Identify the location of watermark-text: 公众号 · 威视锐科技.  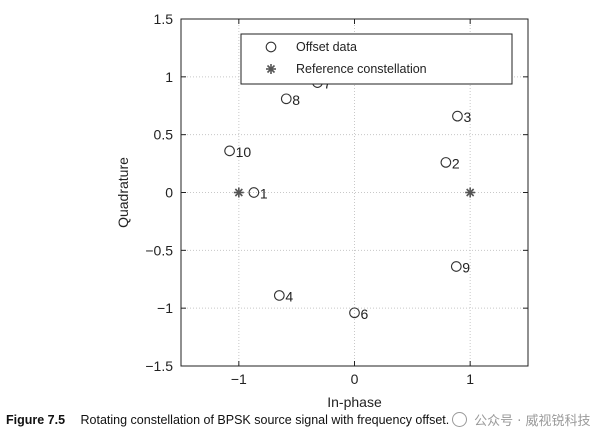
(532, 421).